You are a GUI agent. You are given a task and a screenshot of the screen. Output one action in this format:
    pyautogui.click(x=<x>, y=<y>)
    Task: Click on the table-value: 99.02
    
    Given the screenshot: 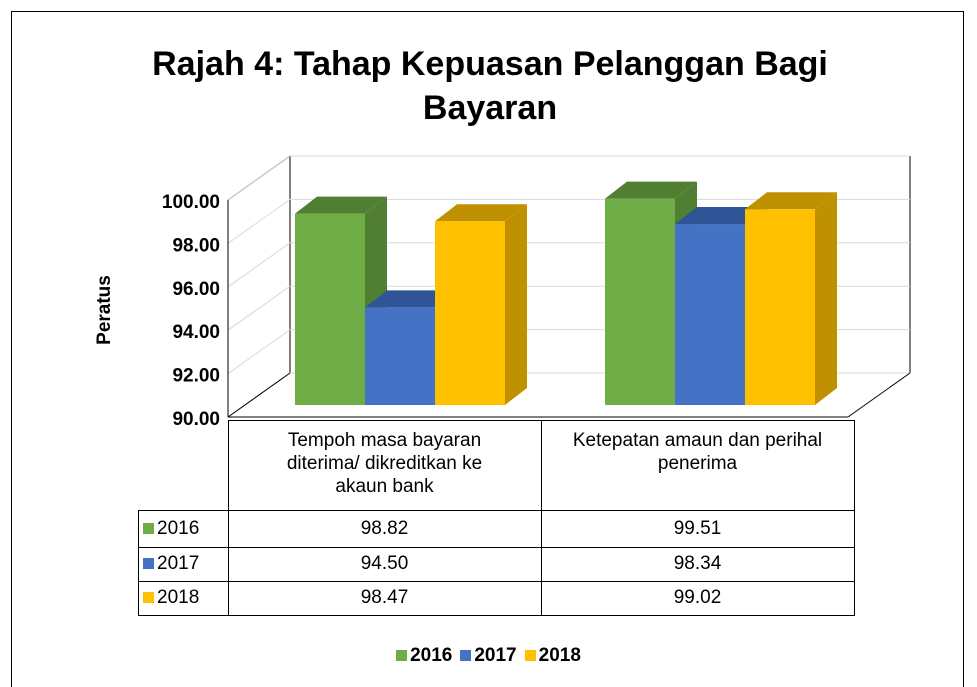 What is the action you would take?
    pyautogui.click(x=697, y=598)
    